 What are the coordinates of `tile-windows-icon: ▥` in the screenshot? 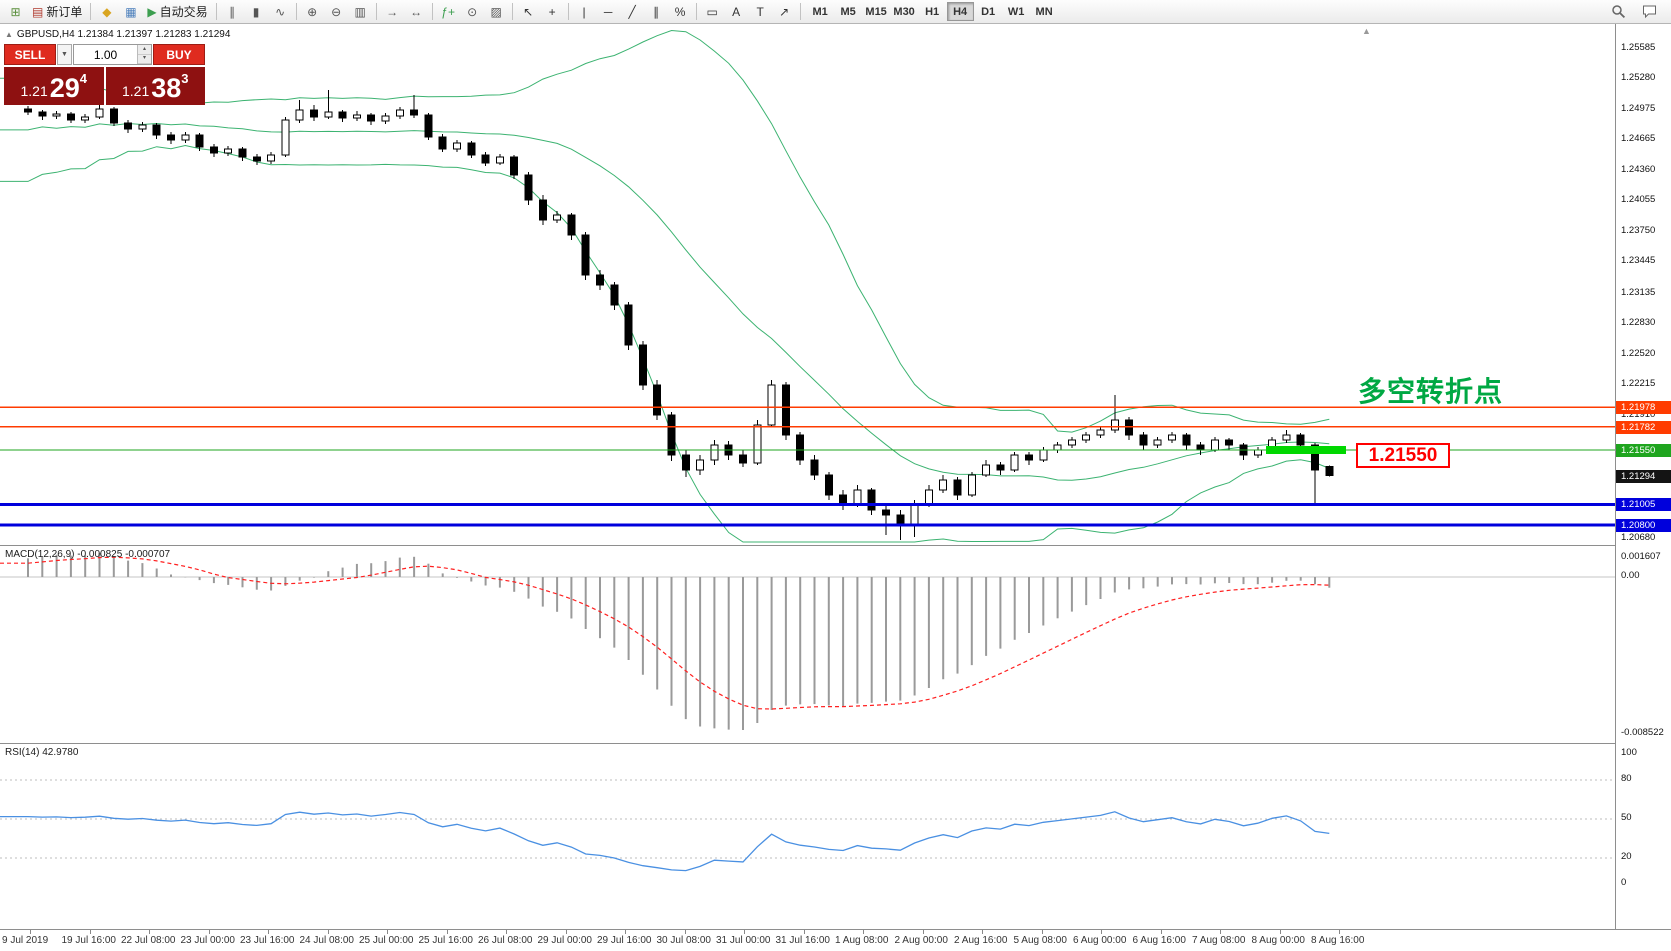 It's located at (360, 11).